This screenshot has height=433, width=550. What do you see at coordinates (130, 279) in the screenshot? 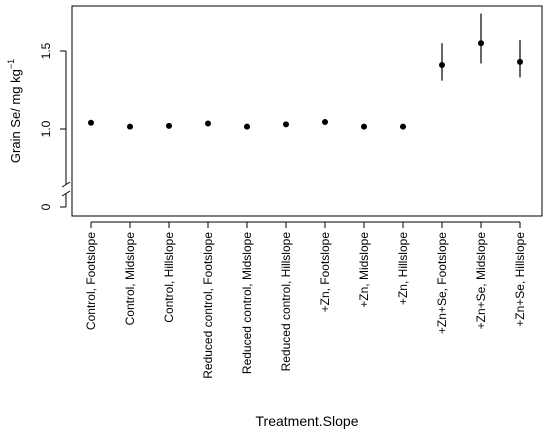
I see `x-tick-label: Control, Midslope` at bounding box center [130, 279].